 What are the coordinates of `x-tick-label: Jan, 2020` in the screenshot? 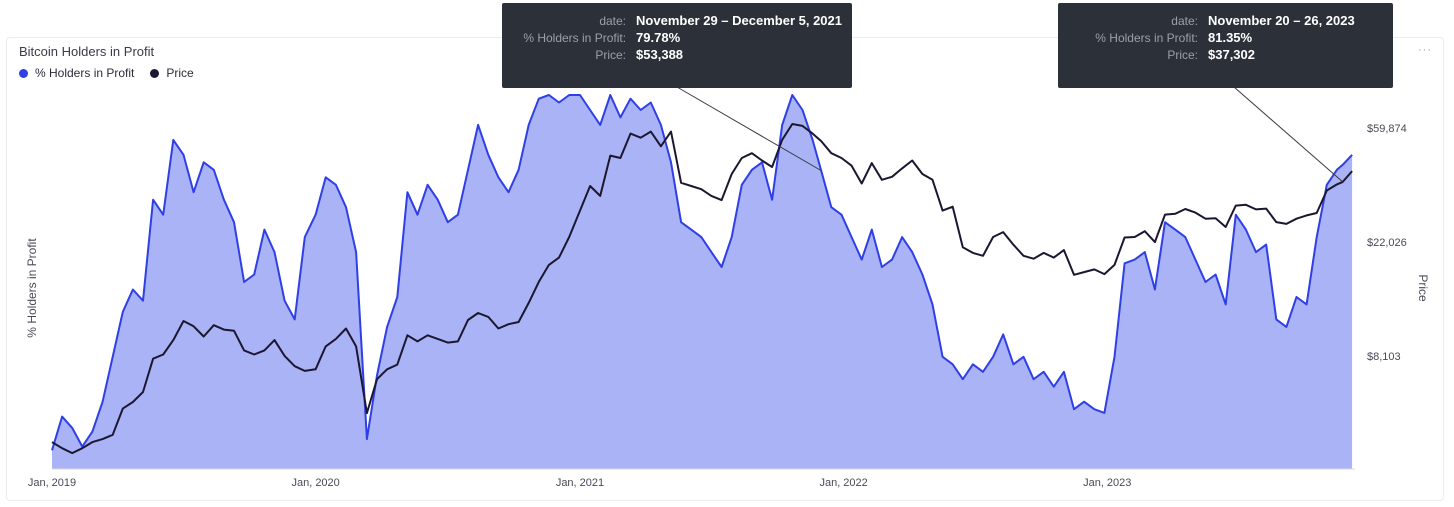 It's located at (315, 483).